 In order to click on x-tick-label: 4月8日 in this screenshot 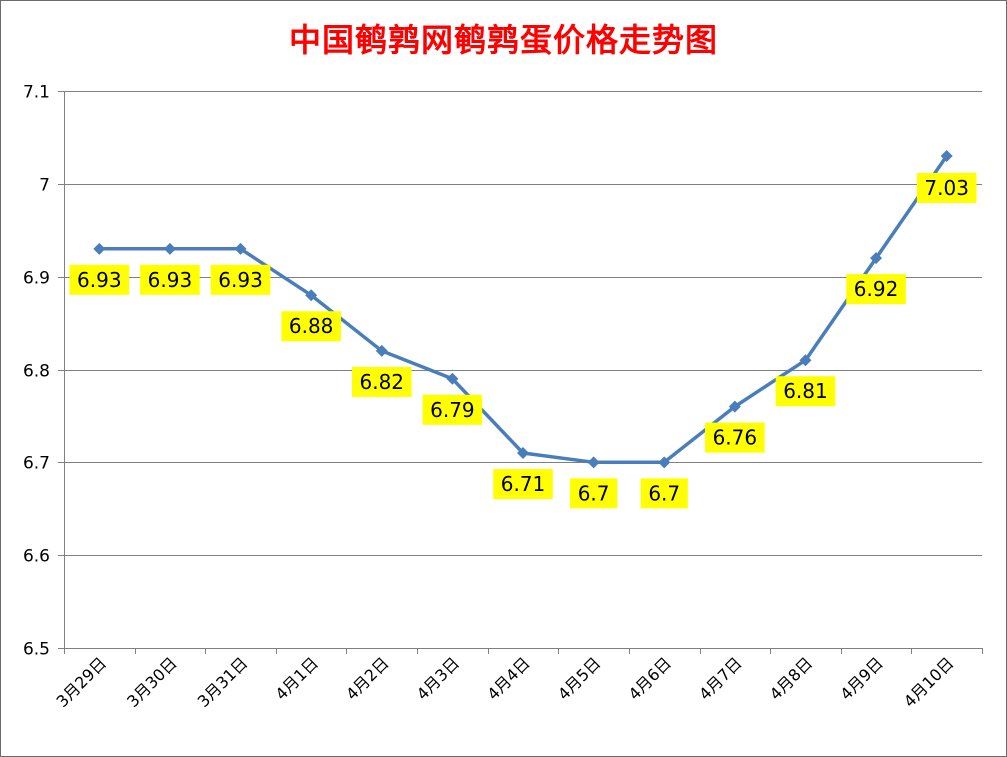, I will do `click(791, 678)`.